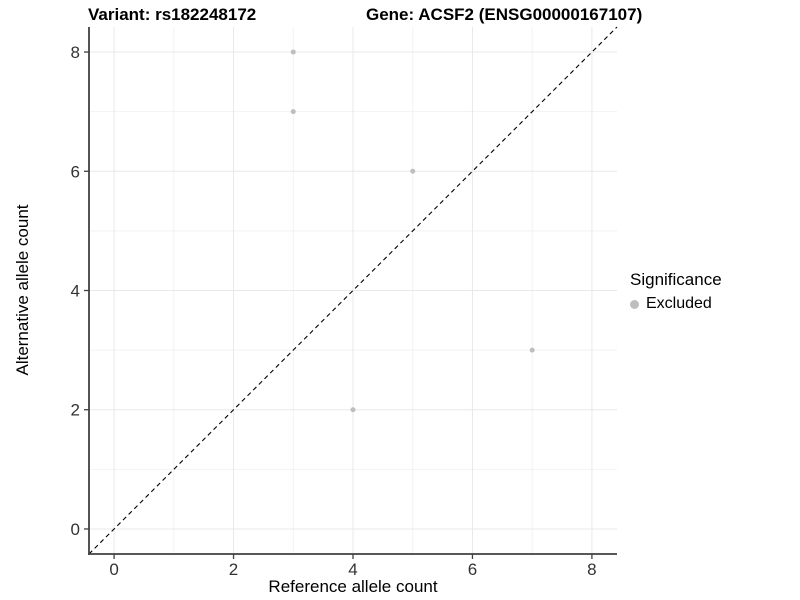  I want to click on legend-item-label: Excluded, so click(679, 303).